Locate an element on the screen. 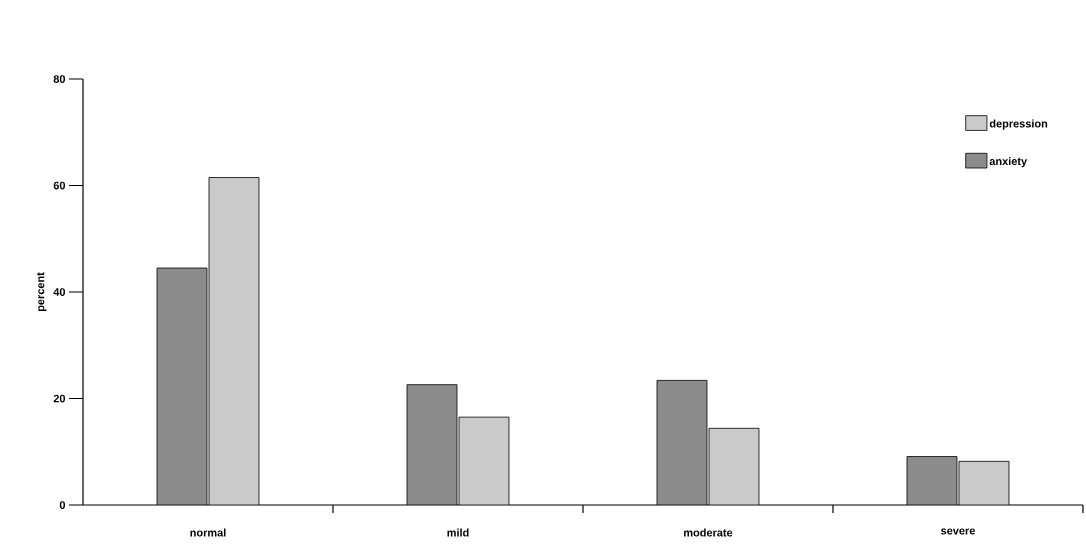 Image resolution: width=1086 pixels, height=544 pixels. legend-label: depression is located at coordinates (1018, 124).